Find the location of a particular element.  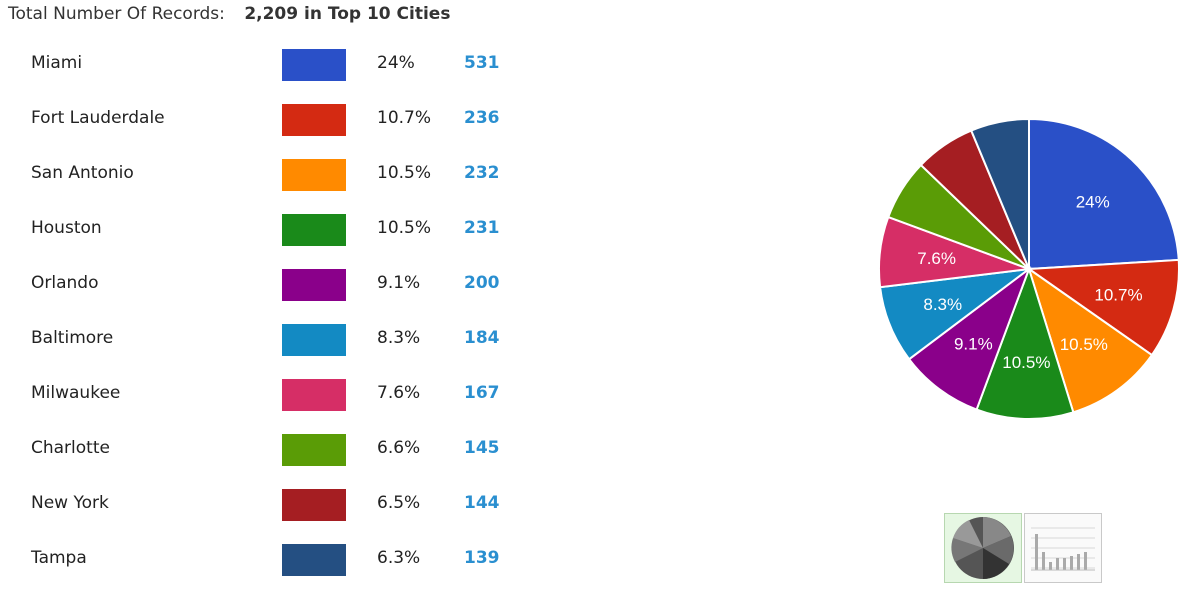

legend-row: Baltimore 8.3% 184 is located at coordinates (260, 340).